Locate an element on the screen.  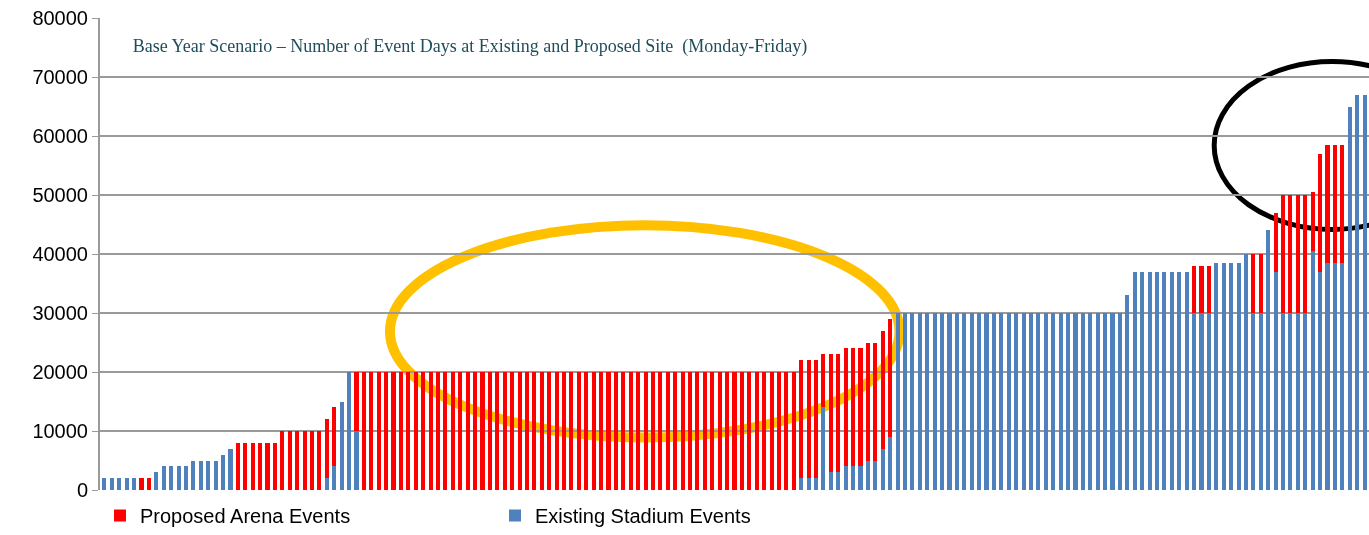
y-tick-label: 50000 is located at coordinates (60, 195).